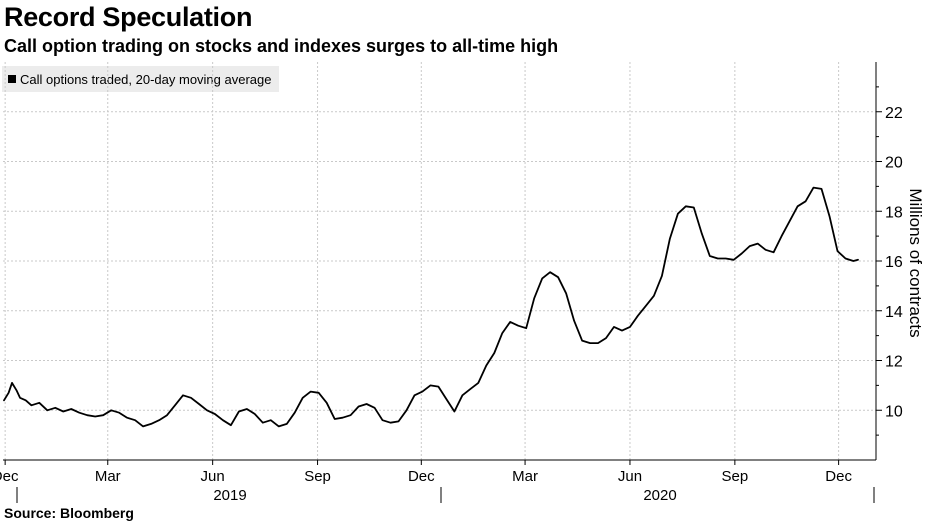 The width and height of the screenshot is (930, 523). What do you see at coordinates (894, 163) in the screenshot?
I see `y-tick-label: 20` at bounding box center [894, 163].